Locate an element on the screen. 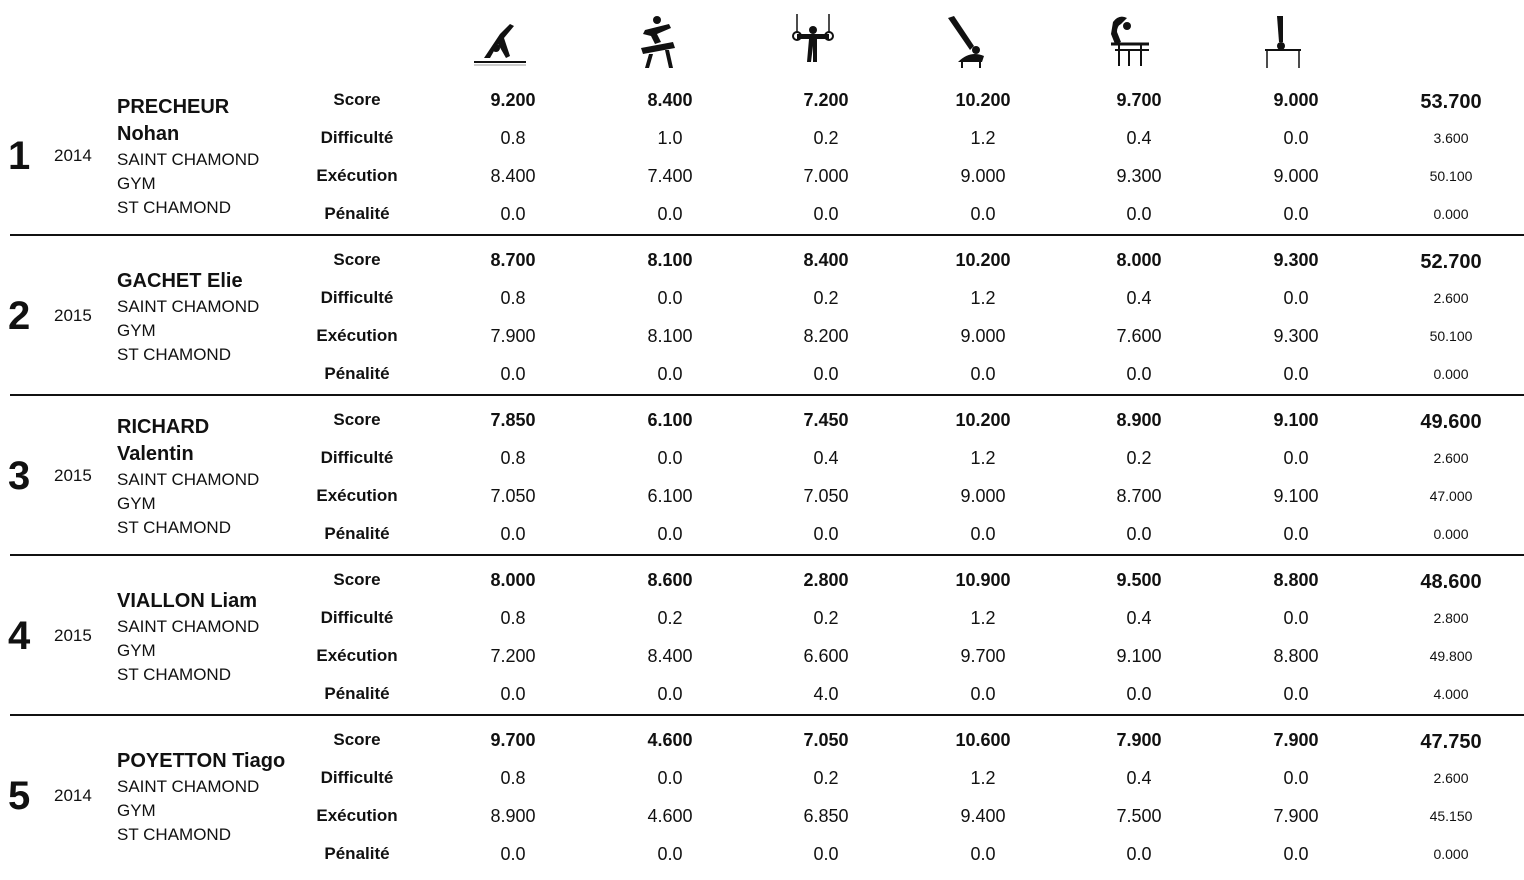 The image size is (1524, 880). gymnast-info: PRECHEUR Nohan SAINT CHAMOND GYM ST CHAMOND is located at coordinates (202, 157).